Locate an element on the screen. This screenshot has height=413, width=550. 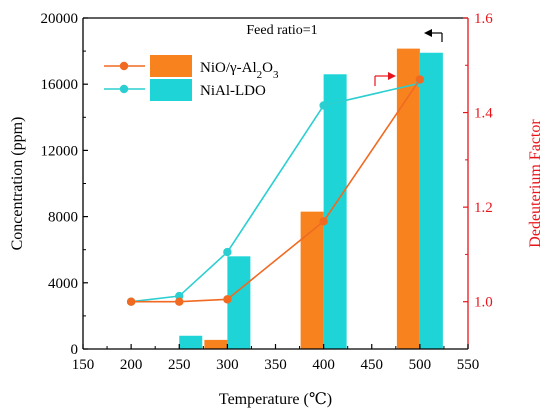
annotations-layer: Feed ratio=1 is located at coordinates (344, 54).